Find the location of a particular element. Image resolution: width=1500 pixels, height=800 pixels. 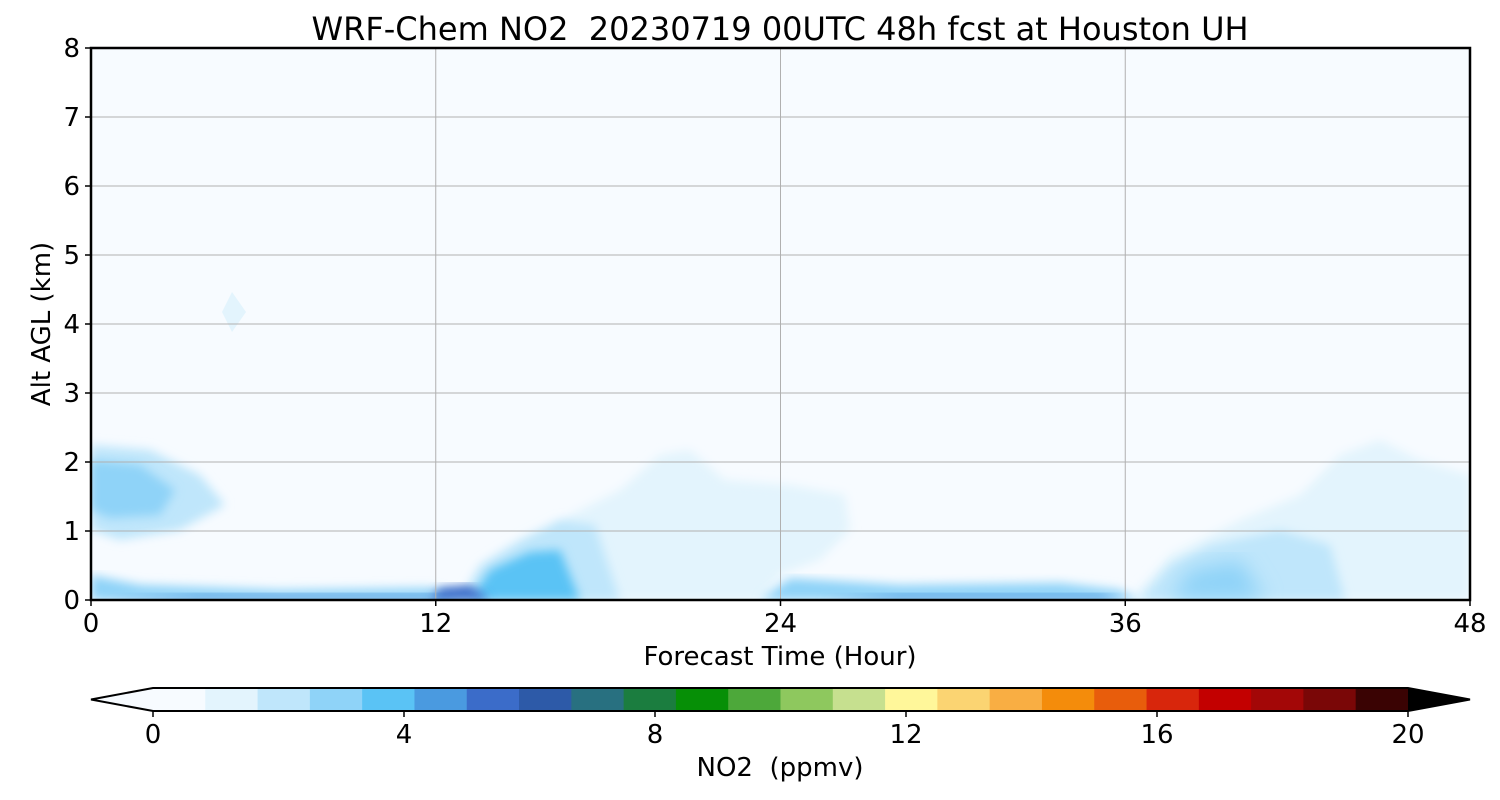

y-axis: 0 1 2 3 4 5 6 7 8 is located at coordinates (77, 325).